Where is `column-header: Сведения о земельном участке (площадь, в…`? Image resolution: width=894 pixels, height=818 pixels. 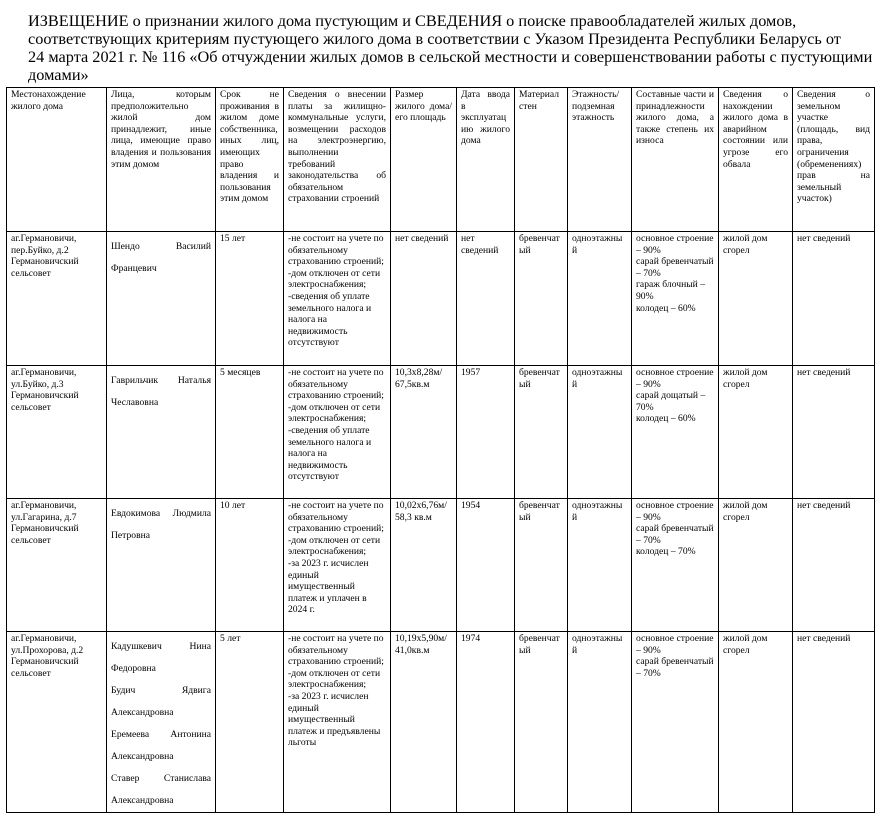 column-header: Сведения о земельном участке (площадь, в… is located at coordinates (833, 159).